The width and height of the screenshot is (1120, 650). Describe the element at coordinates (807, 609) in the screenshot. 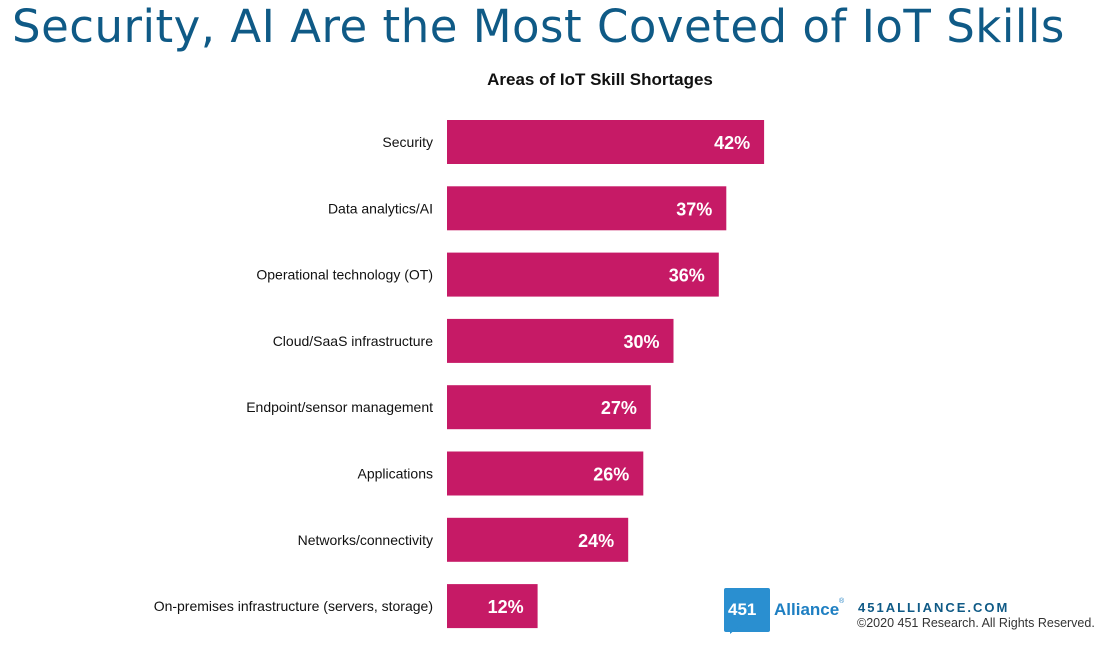

I see `logo-word: Alliance` at that location.